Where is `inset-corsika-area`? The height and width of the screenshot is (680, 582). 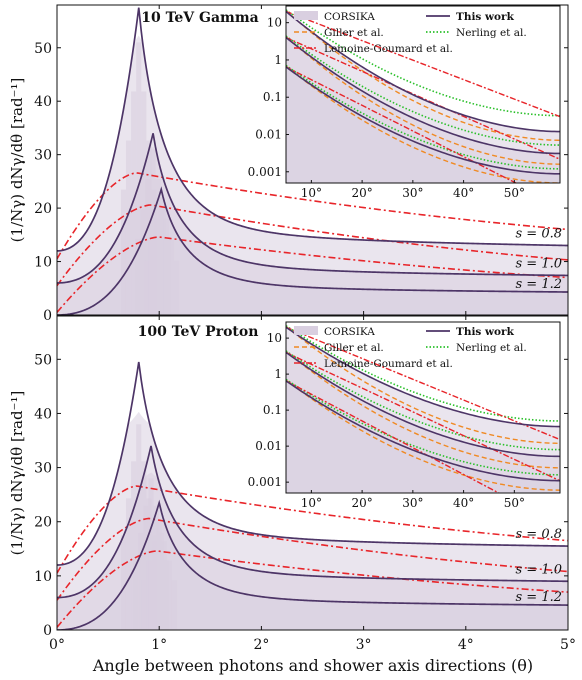
inset-corsika-area is located at coordinates (423, 124).